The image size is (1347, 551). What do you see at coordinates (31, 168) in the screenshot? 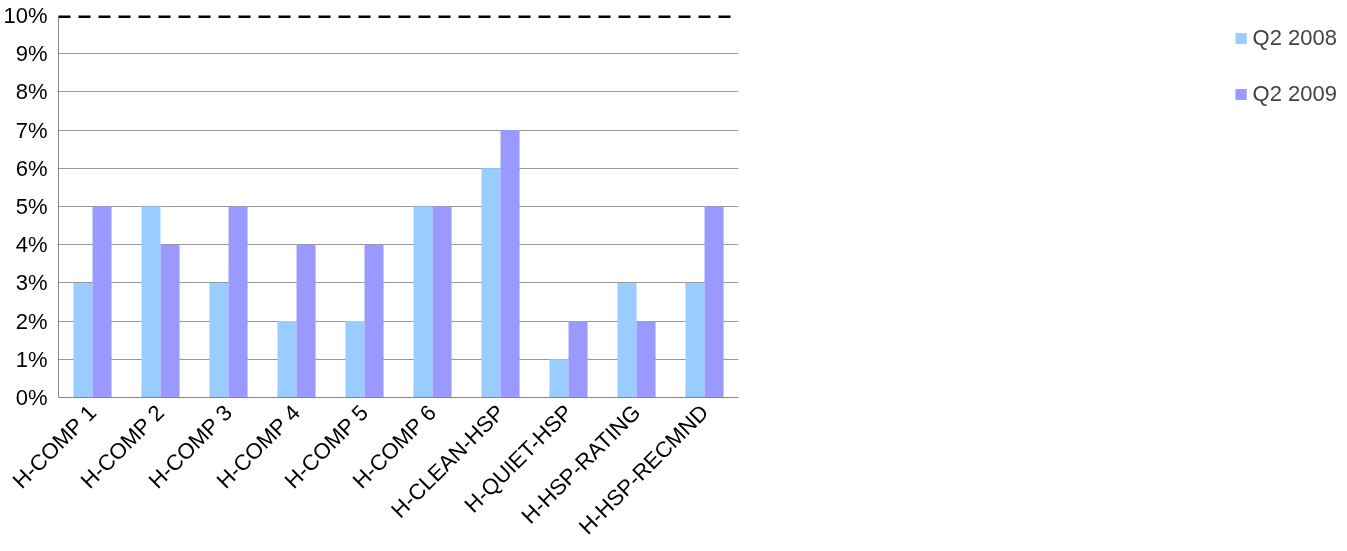
I see `y-tick-label: 6%` at bounding box center [31, 168].